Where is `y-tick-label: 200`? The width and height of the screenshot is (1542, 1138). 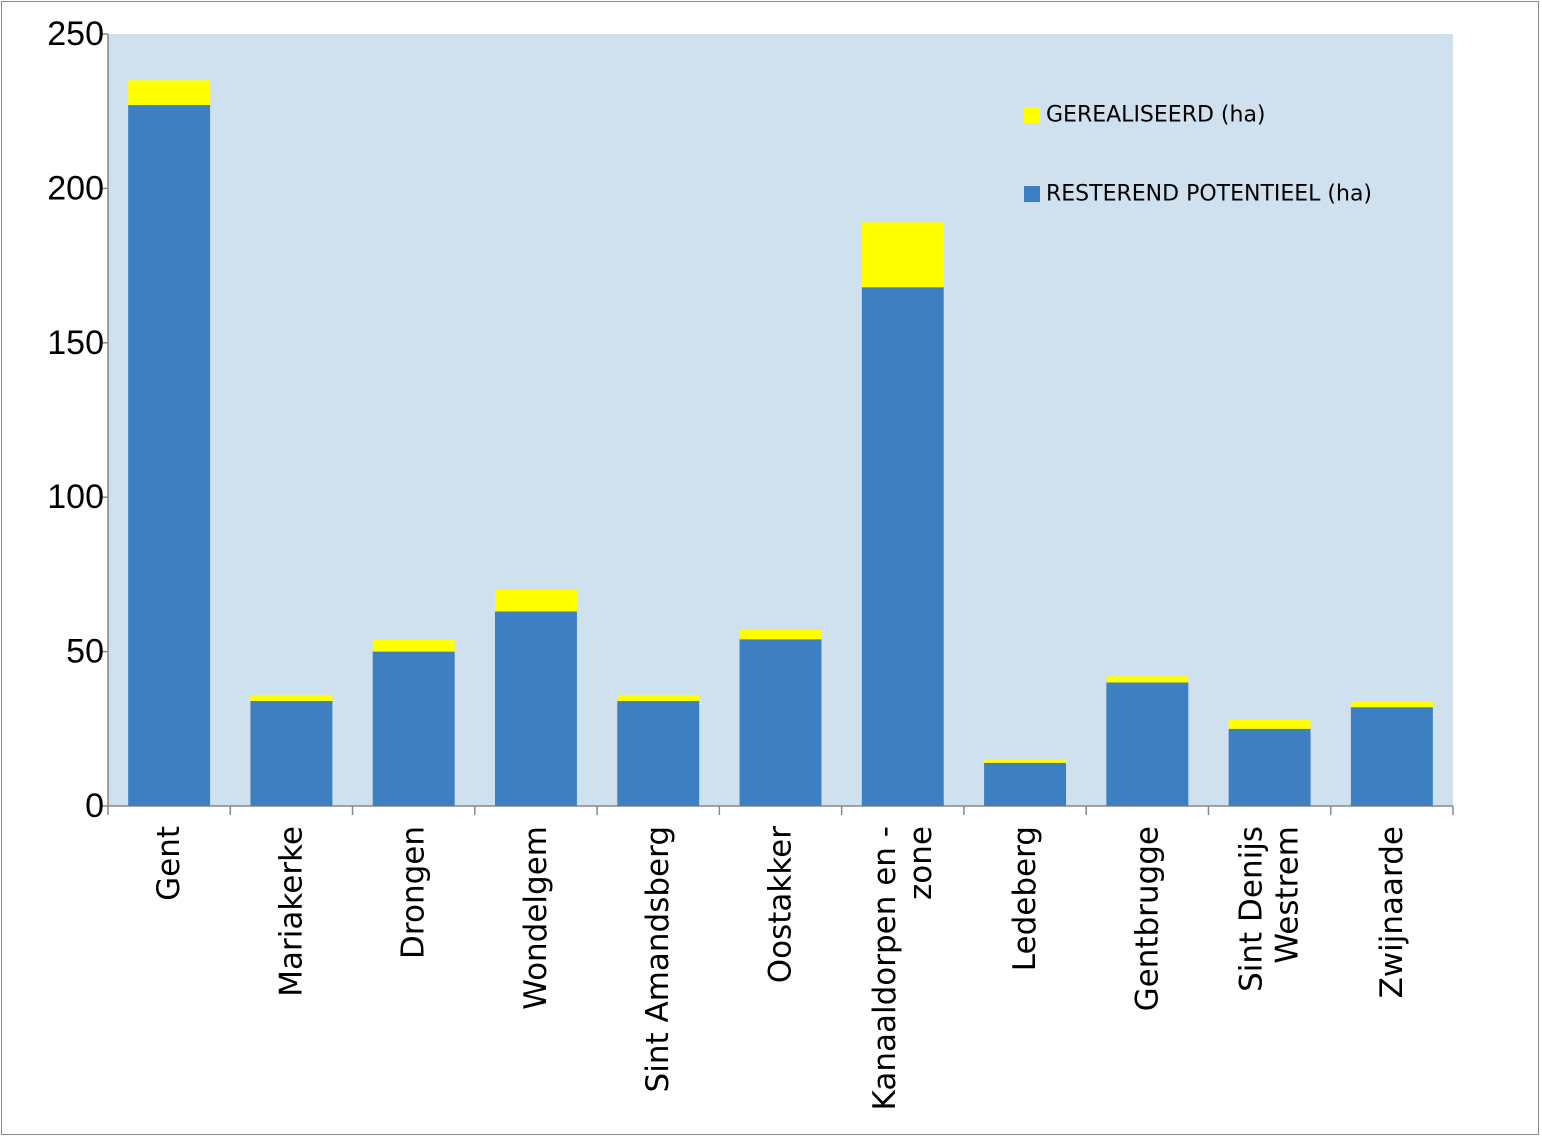
y-tick-label: 200 is located at coordinates (75, 188).